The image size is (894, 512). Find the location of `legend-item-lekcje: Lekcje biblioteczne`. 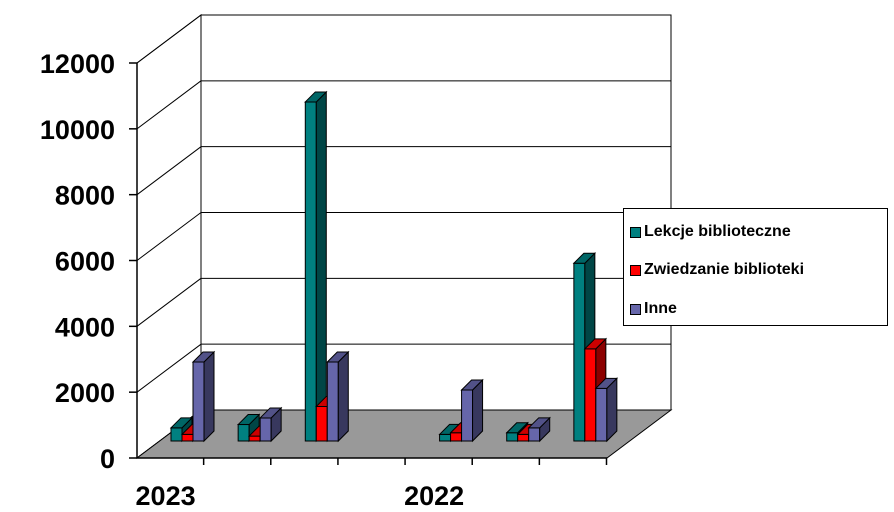

legend-item-lekcje: Lekcje biblioteczne is located at coordinates (710, 232).